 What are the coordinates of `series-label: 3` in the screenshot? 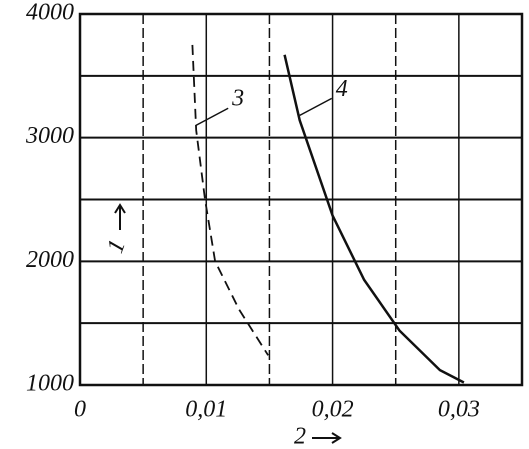 It's located at (237, 99).